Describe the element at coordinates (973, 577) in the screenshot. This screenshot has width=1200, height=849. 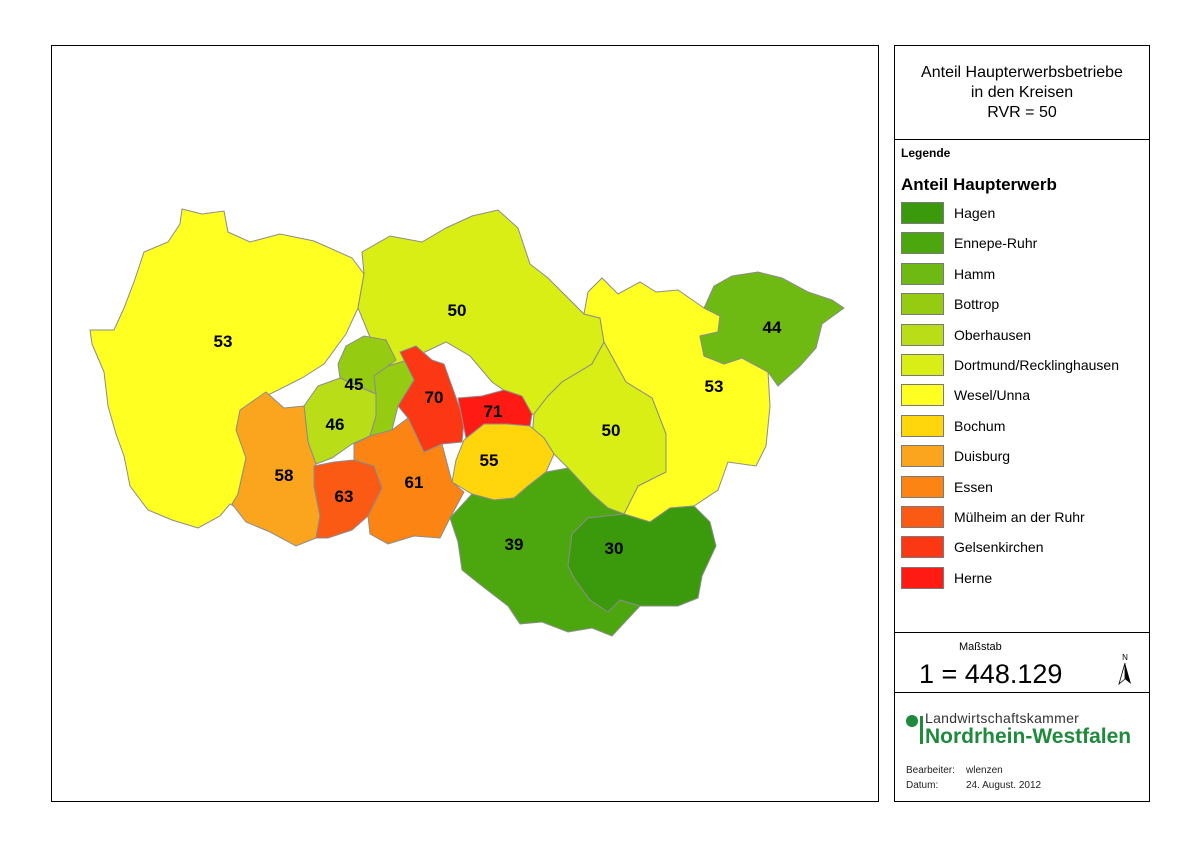
I see `legend-label: Herne` at that location.